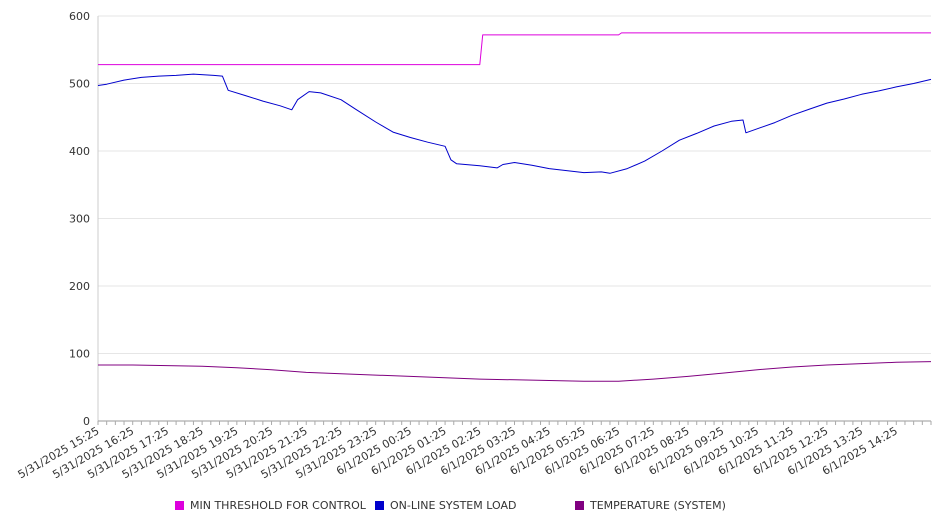 This screenshot has width=946, height=526. I want to click on legend-item: ON-LINE SYSTEM LOAD, so click(445, 505).